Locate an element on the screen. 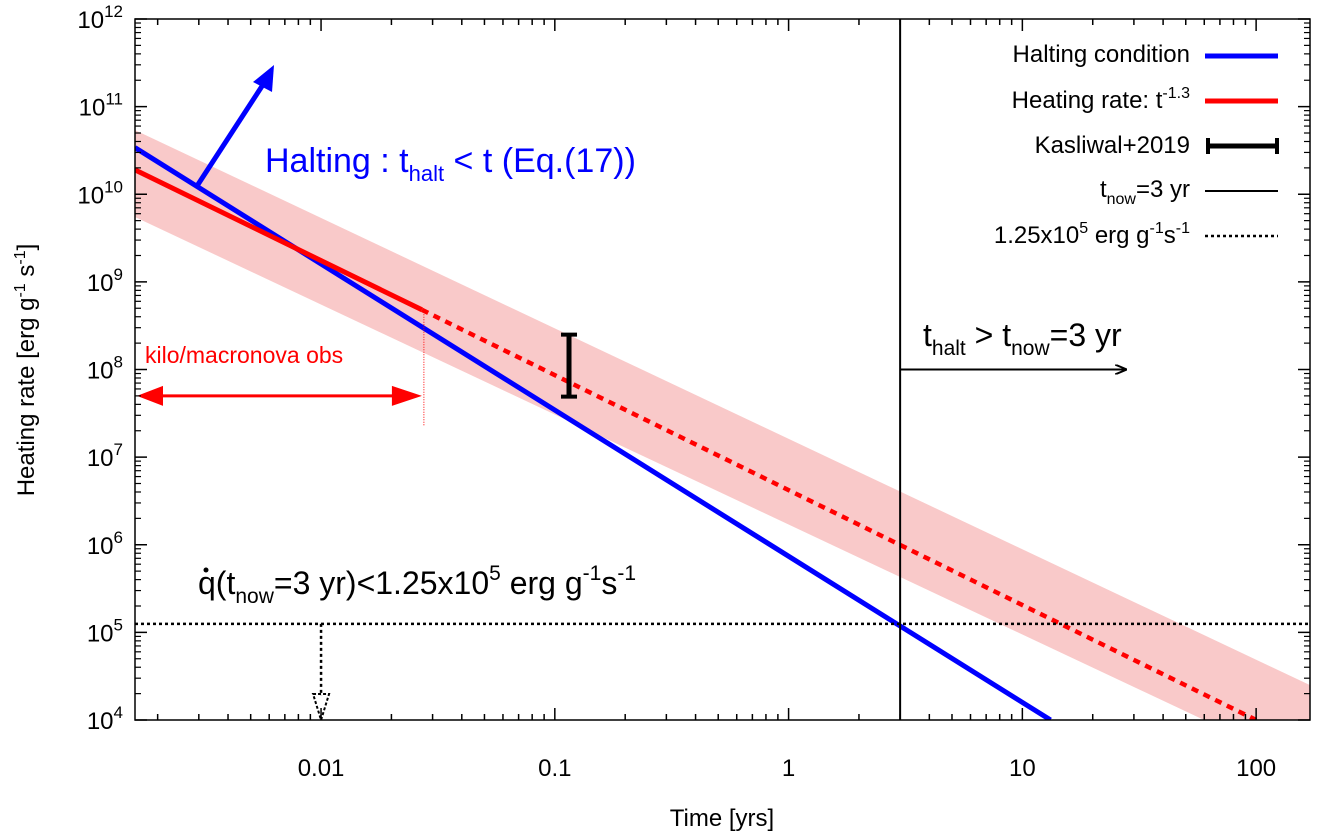 This screenshot has width=1323, height=839. qdot-annotation: q(tnow=3 yr)<1.25x105 erg g-1s-1 is located at coordinates (417, 585).